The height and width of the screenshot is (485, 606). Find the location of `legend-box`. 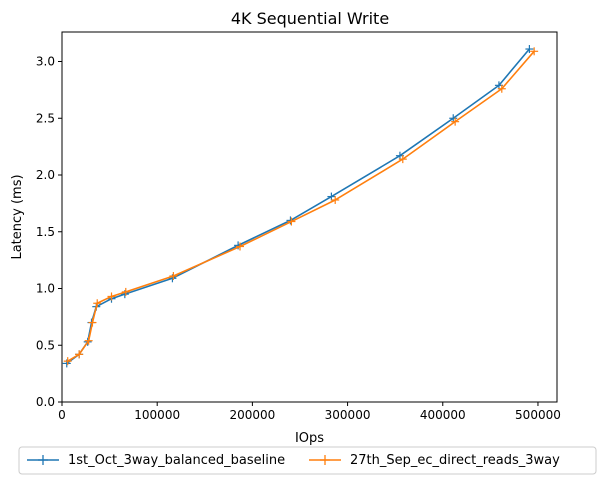

legend-box is located at coordinates (307, 460).